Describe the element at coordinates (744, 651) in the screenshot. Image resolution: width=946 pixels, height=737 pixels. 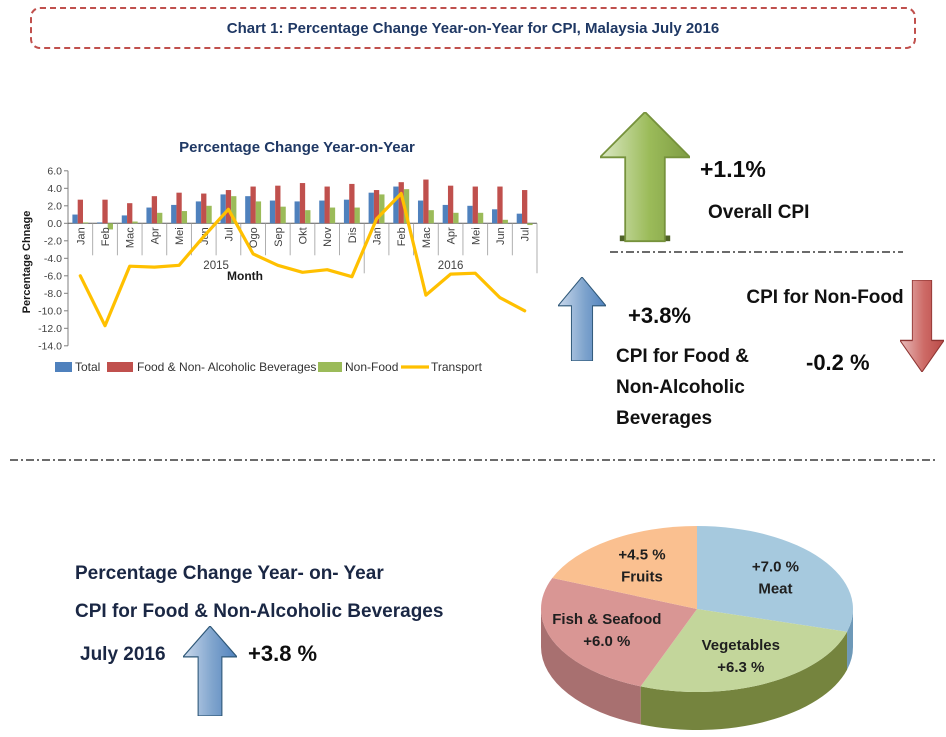
I see `pie-slice-vegetables` at that location.